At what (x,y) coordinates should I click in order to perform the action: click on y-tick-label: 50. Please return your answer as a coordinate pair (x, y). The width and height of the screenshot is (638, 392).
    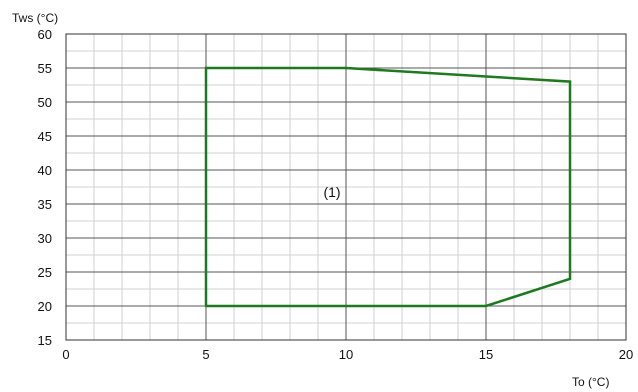
    Looking at the image, I should click on (45, 102).